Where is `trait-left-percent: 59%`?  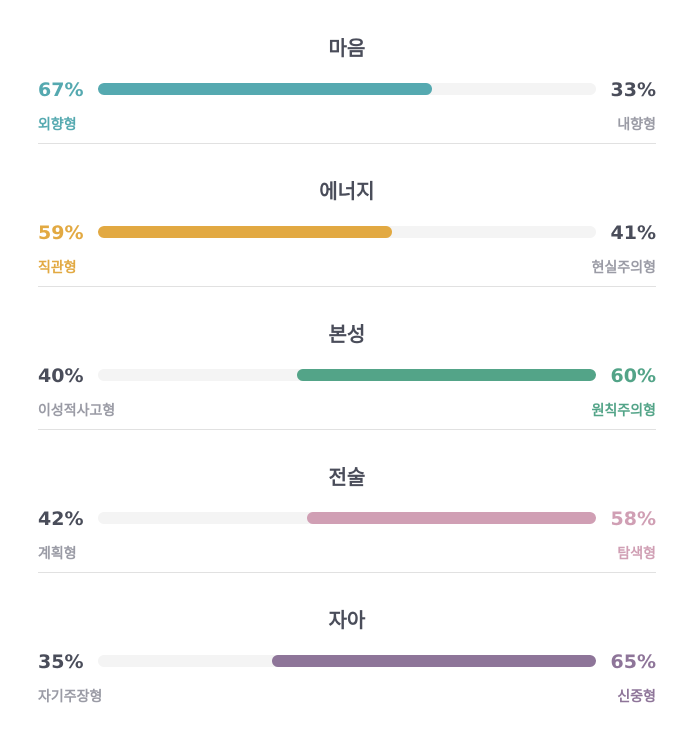
trait-left-percent: 59% is located at coordinates (60, 233).